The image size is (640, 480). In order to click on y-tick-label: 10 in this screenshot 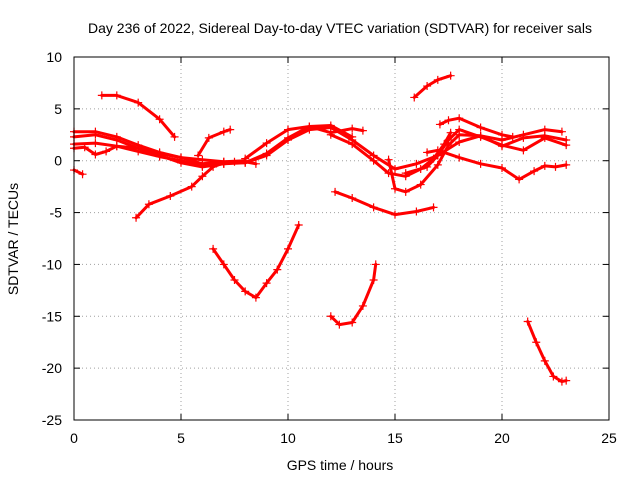, I will do `click(54, 57)`.